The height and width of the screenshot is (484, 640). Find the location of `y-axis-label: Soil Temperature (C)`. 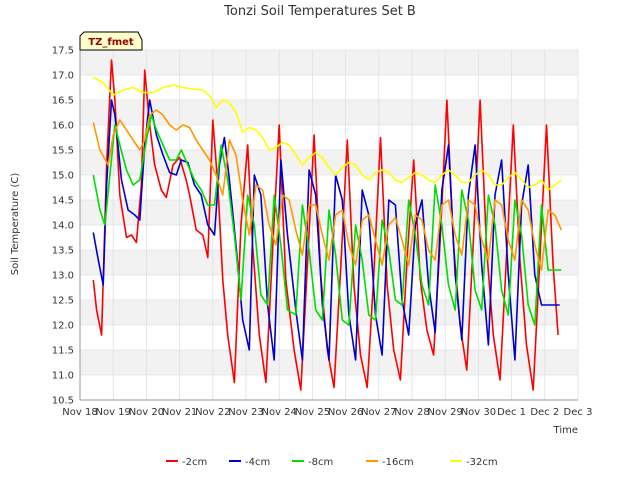

y-axis-label: Soil Temperature (C) is located at coordinates (15, 224).